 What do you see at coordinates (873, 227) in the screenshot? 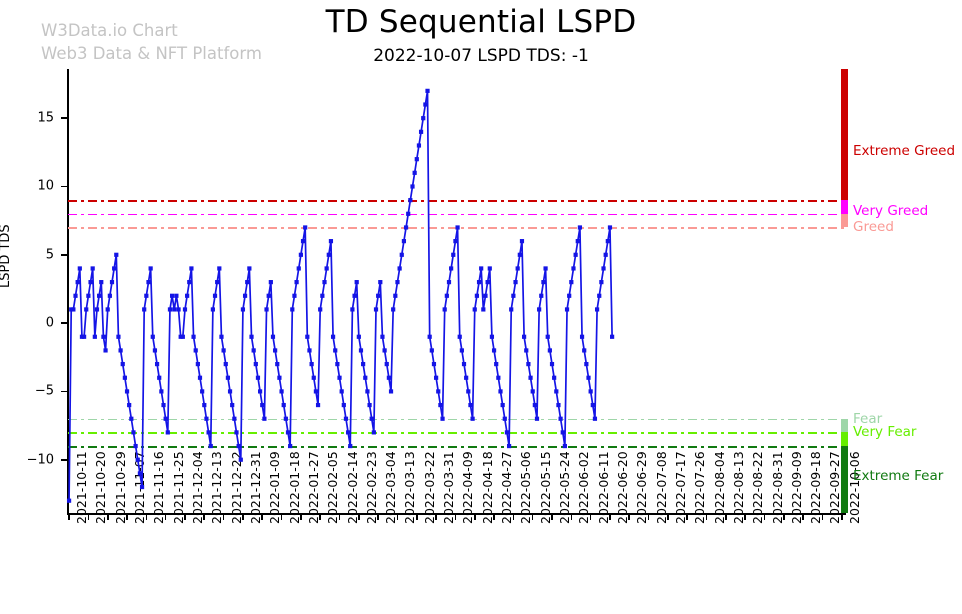
I see `zone-label: Greed` at bounding box center [873, 227].